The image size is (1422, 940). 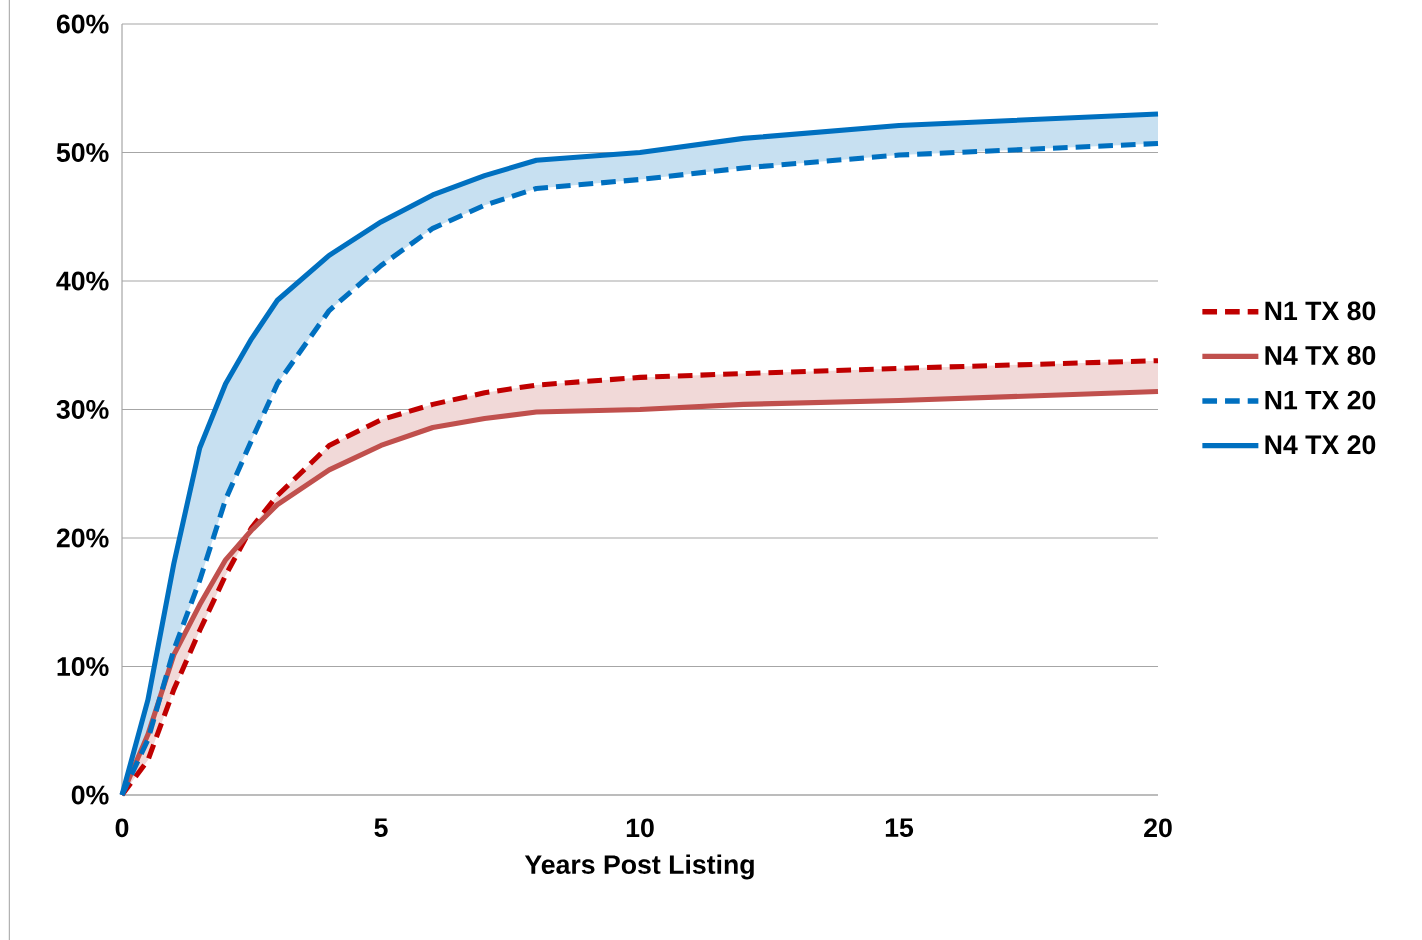 What do you see at coordinates (899, 827) in the screenshot?
I see `x-tick-label: 15` at bounding box center [899, 827].